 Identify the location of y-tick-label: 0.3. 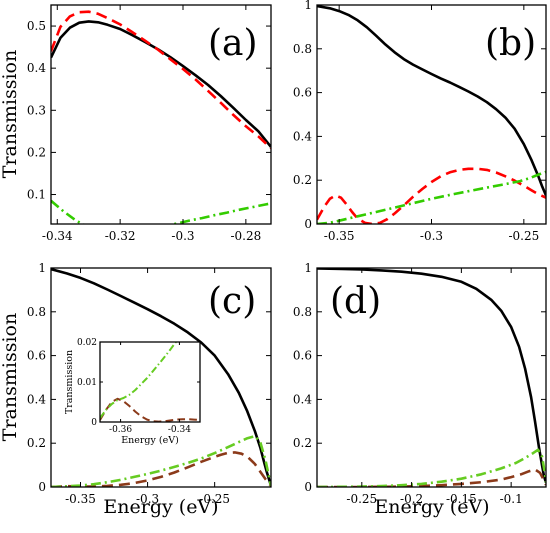
(36, 110).